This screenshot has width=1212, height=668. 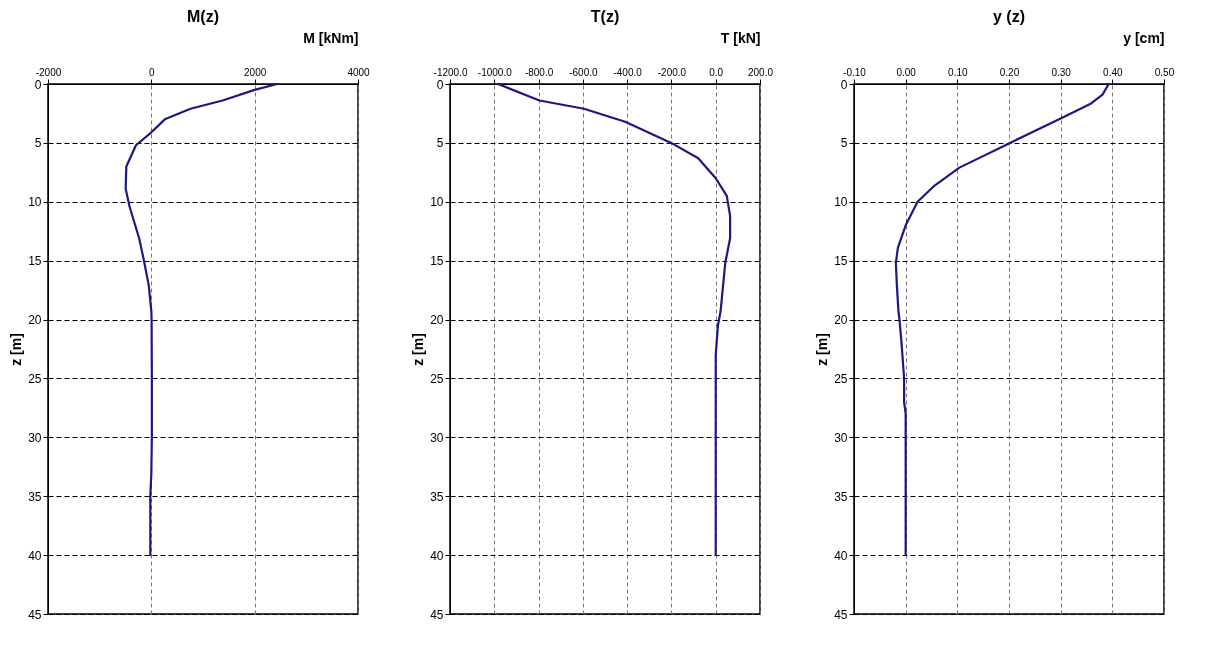 I want to click on x-axis-title: T [kN], so click(x=740, y=37).